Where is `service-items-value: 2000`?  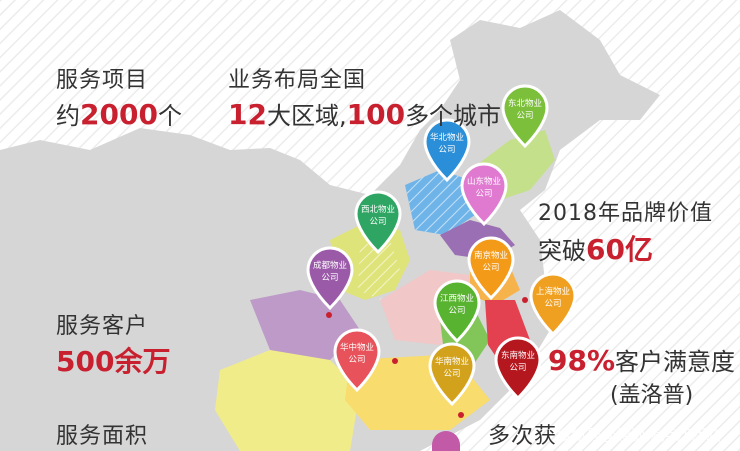
service-items-value: 2000 is located at coordinates (119, 114).